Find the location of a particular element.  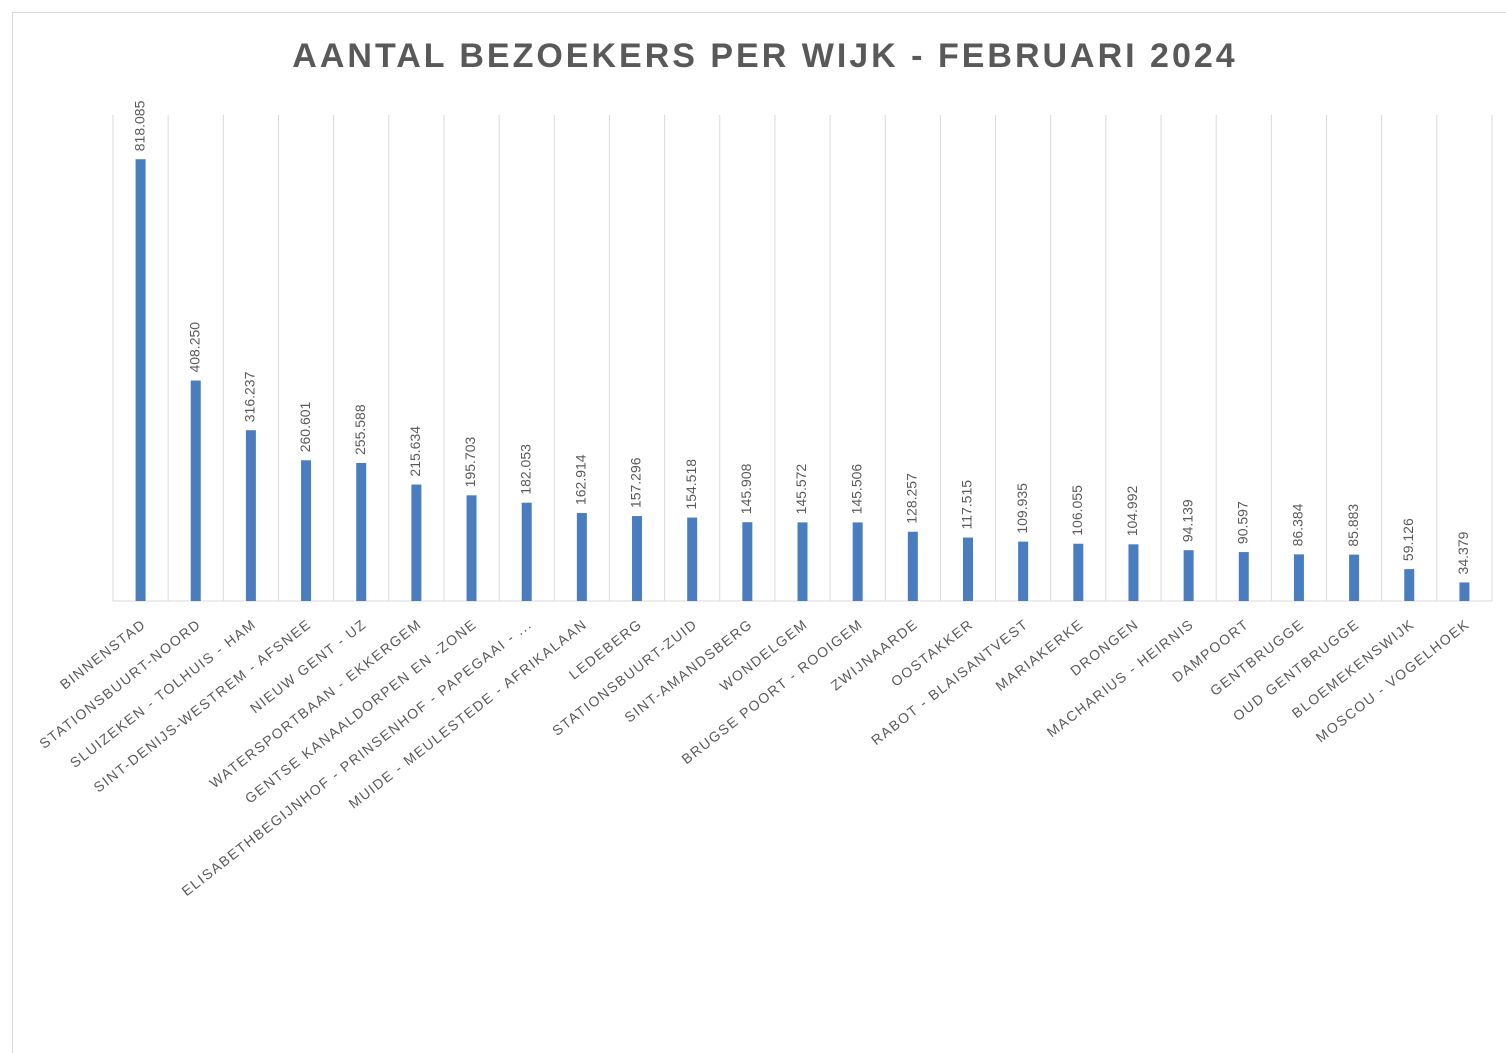

data-label: 260.601 is located at coordinates (305, 426).